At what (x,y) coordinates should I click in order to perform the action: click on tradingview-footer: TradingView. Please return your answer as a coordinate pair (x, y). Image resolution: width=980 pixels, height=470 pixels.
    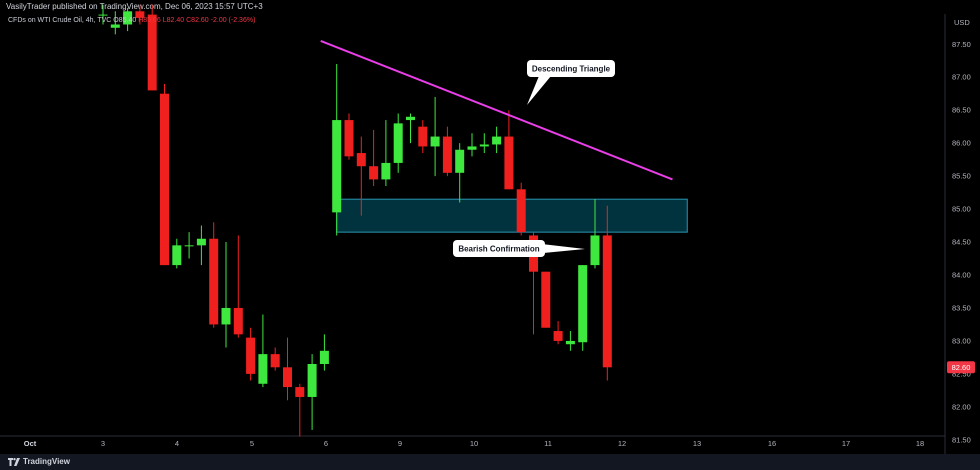
    Looking at the image, I should click on (490, 462).